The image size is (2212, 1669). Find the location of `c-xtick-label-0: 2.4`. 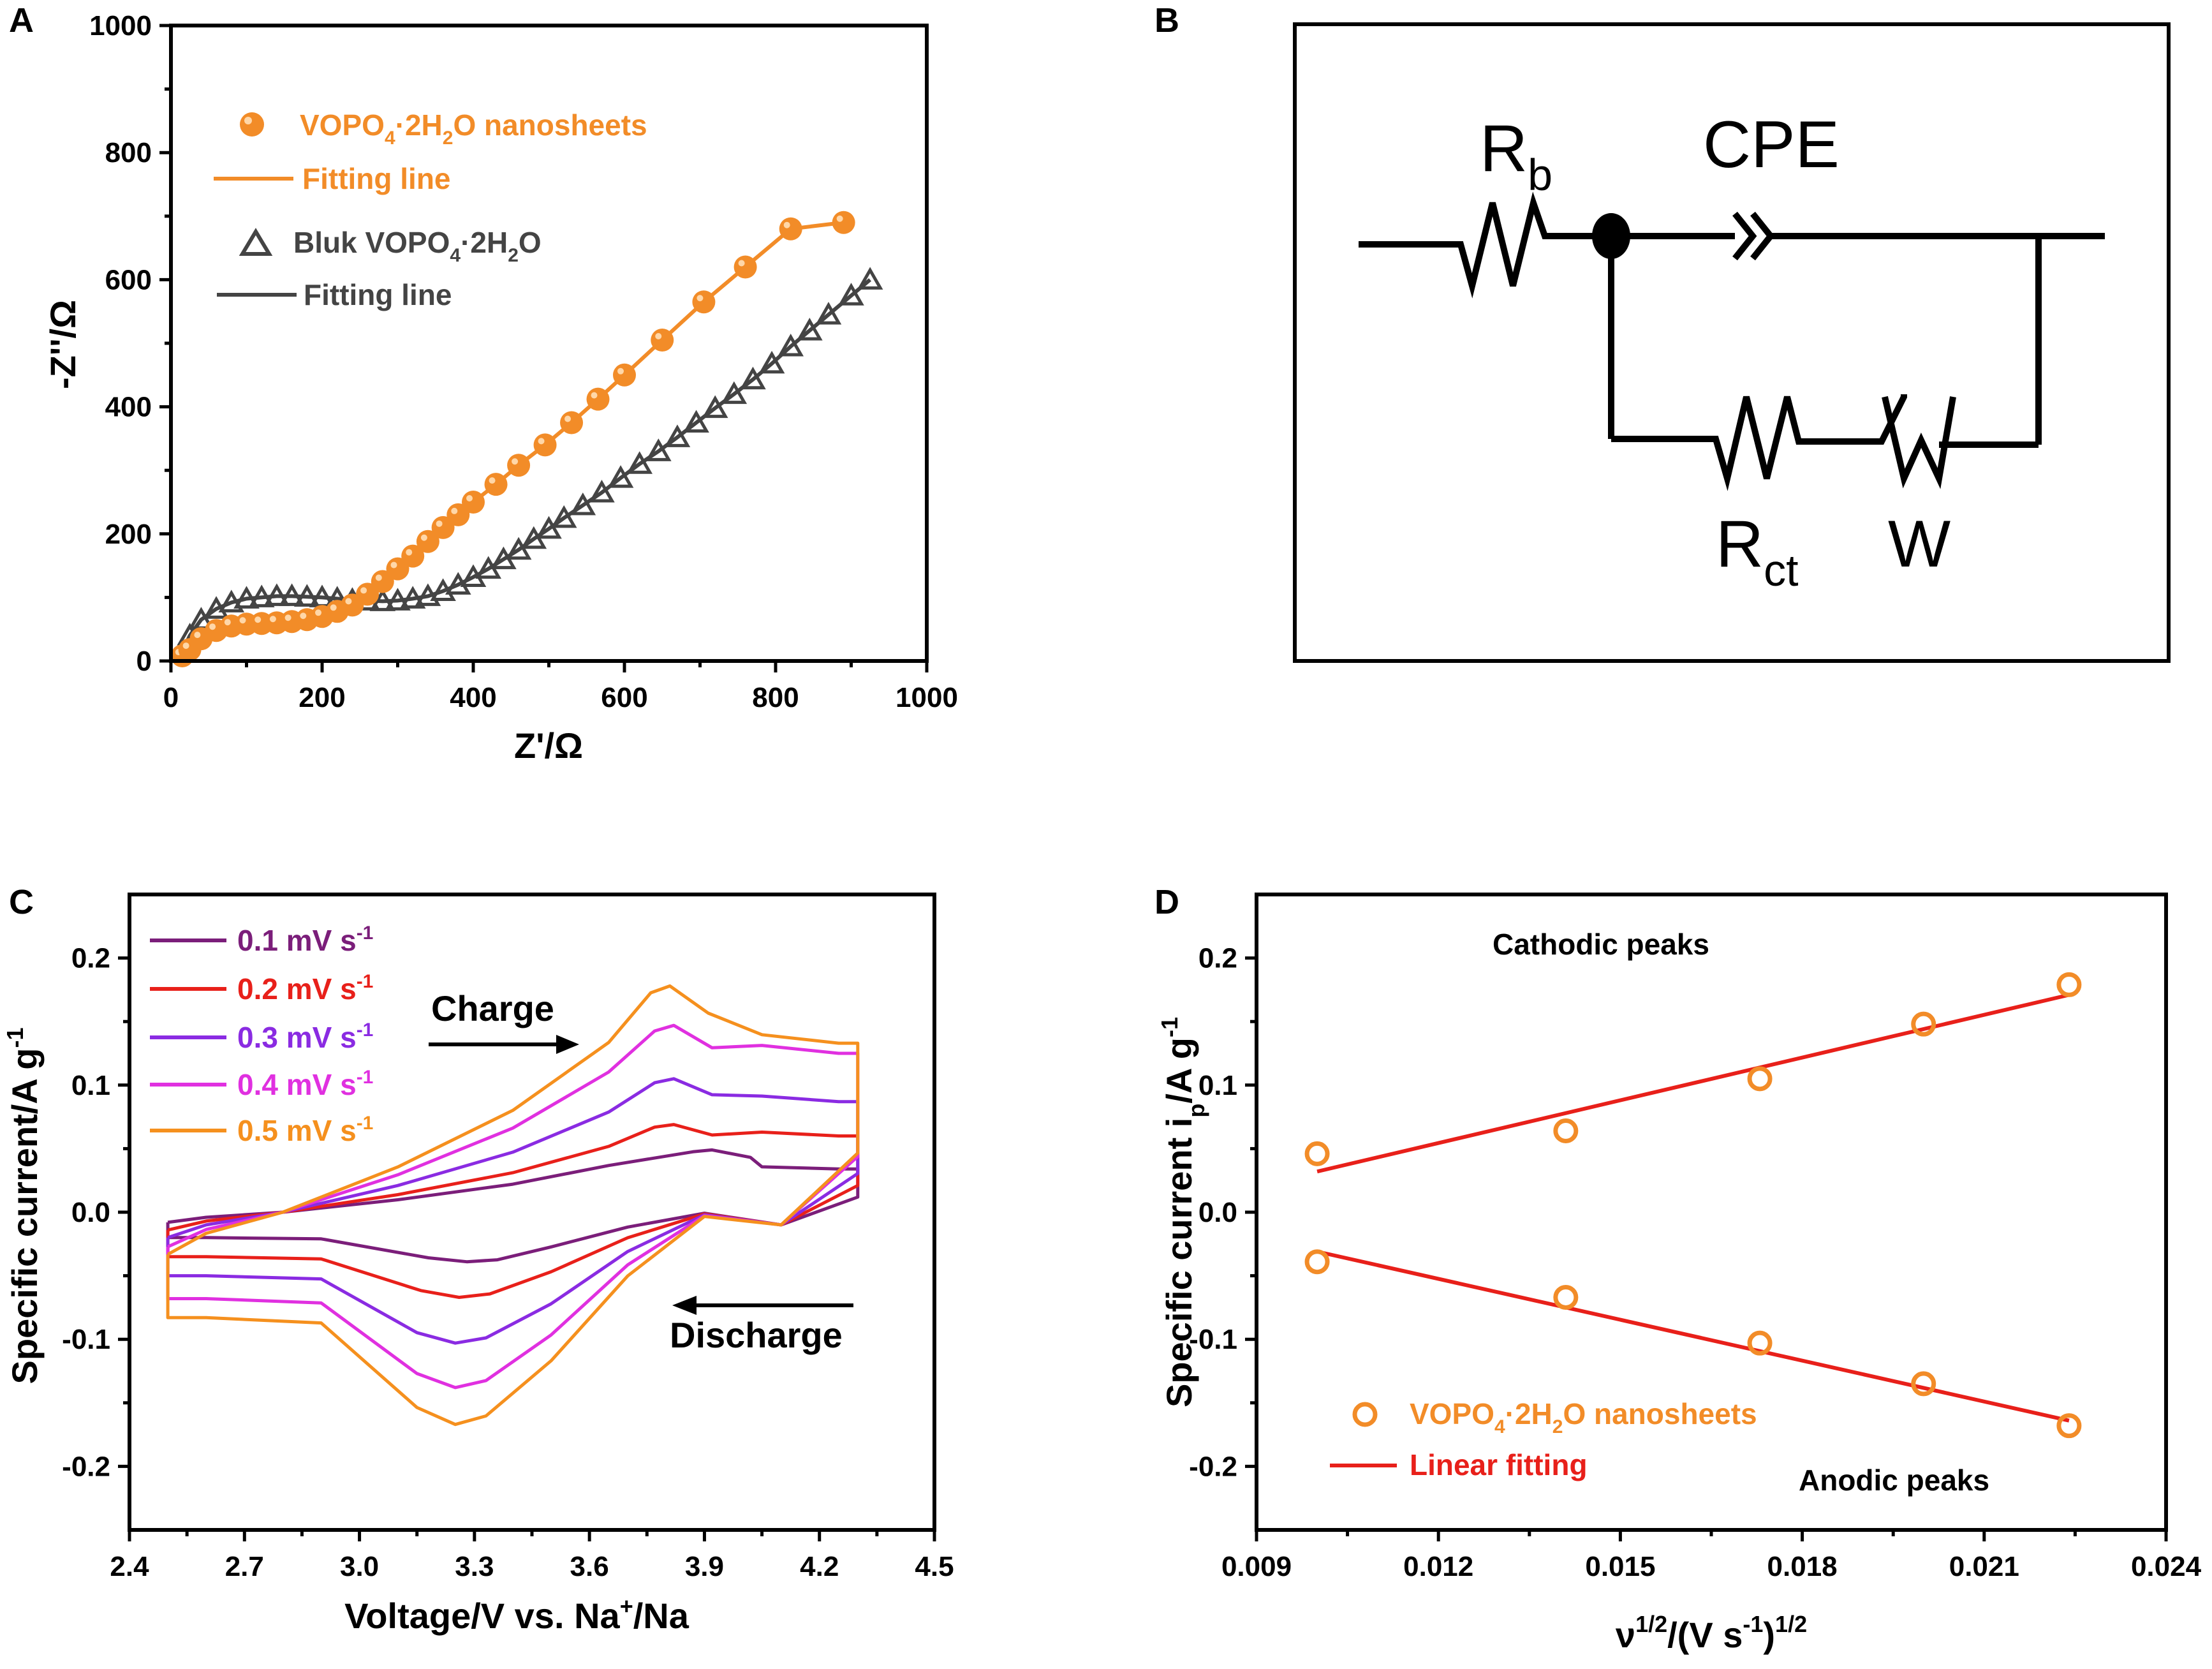

c-xtick-label-0: 2.4 is located at coordinates (130, 1566).